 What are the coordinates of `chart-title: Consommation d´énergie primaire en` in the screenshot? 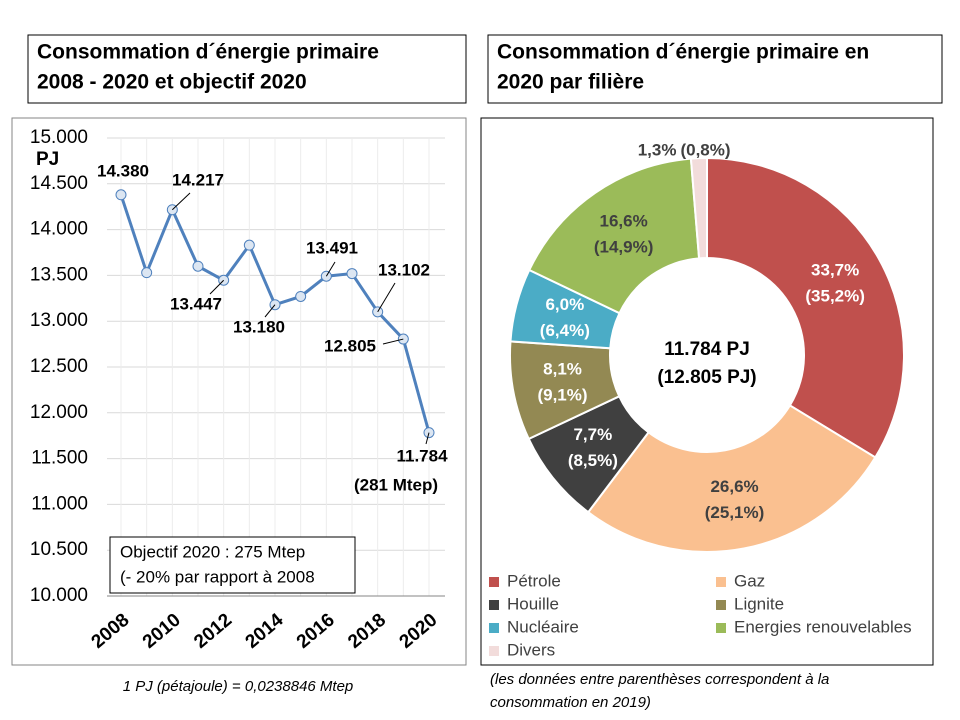 It's located at (683, 52).